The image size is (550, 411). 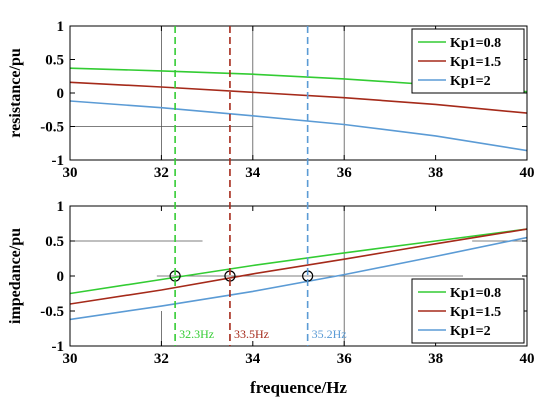 I want to click on y-axis-label: resistance/pu, so click(x=15, y=93).